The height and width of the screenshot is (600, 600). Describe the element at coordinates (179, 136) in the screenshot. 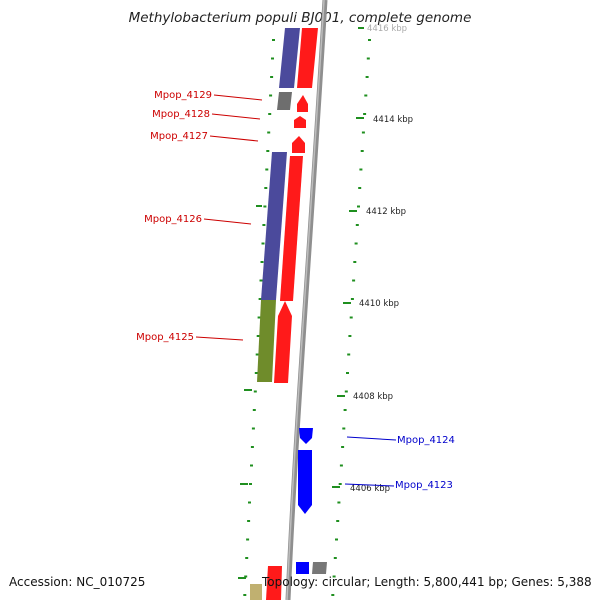

I see `gene-label: Mpop_4127` at that location.